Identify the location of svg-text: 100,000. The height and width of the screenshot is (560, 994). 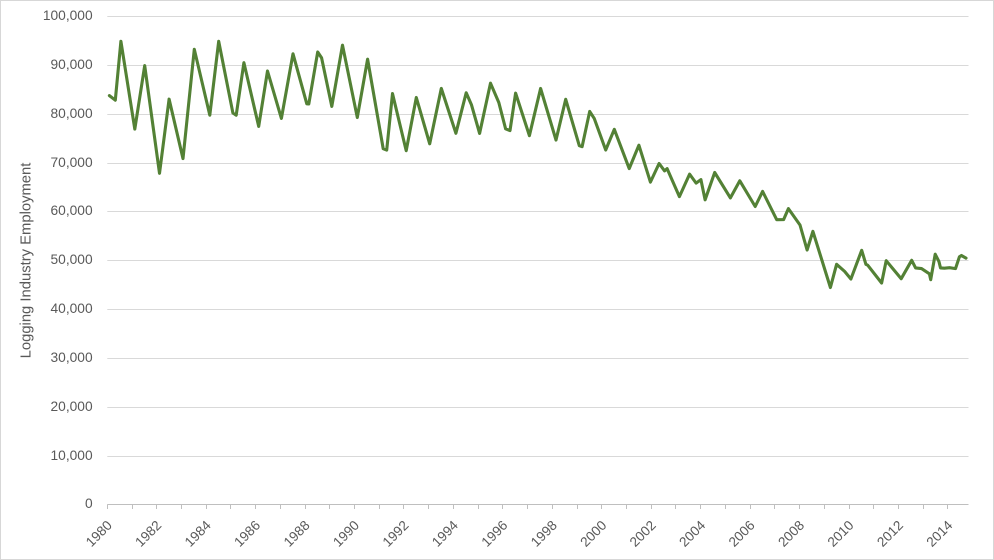
(68, 15).